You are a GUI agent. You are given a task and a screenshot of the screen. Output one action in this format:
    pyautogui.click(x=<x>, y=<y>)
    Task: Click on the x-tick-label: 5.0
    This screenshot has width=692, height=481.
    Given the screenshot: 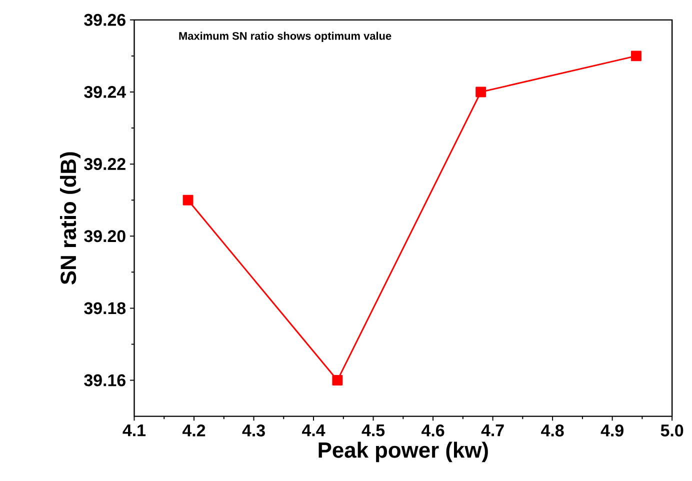 What is the action you would take?
    pyautogui.click(x=672, y=430)
    